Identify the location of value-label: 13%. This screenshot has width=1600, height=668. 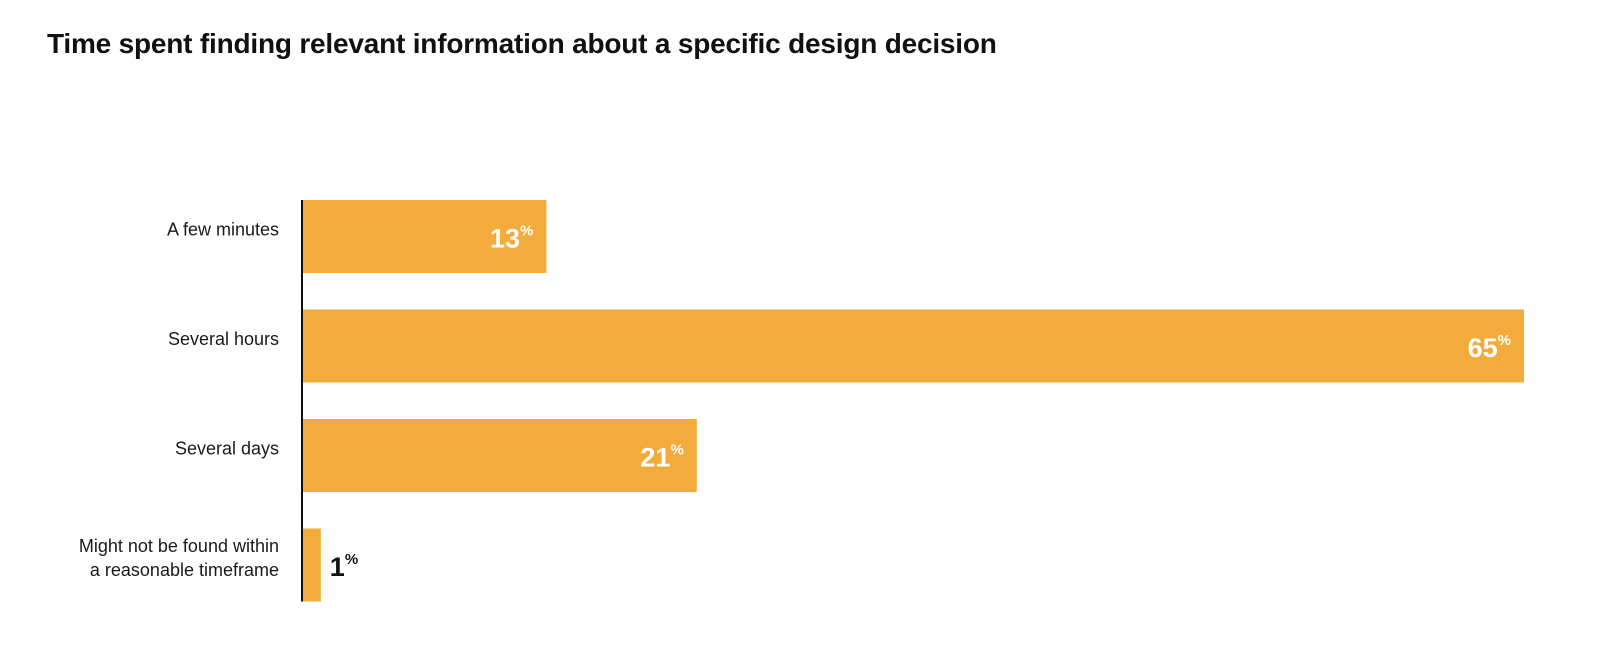
(511, 238).